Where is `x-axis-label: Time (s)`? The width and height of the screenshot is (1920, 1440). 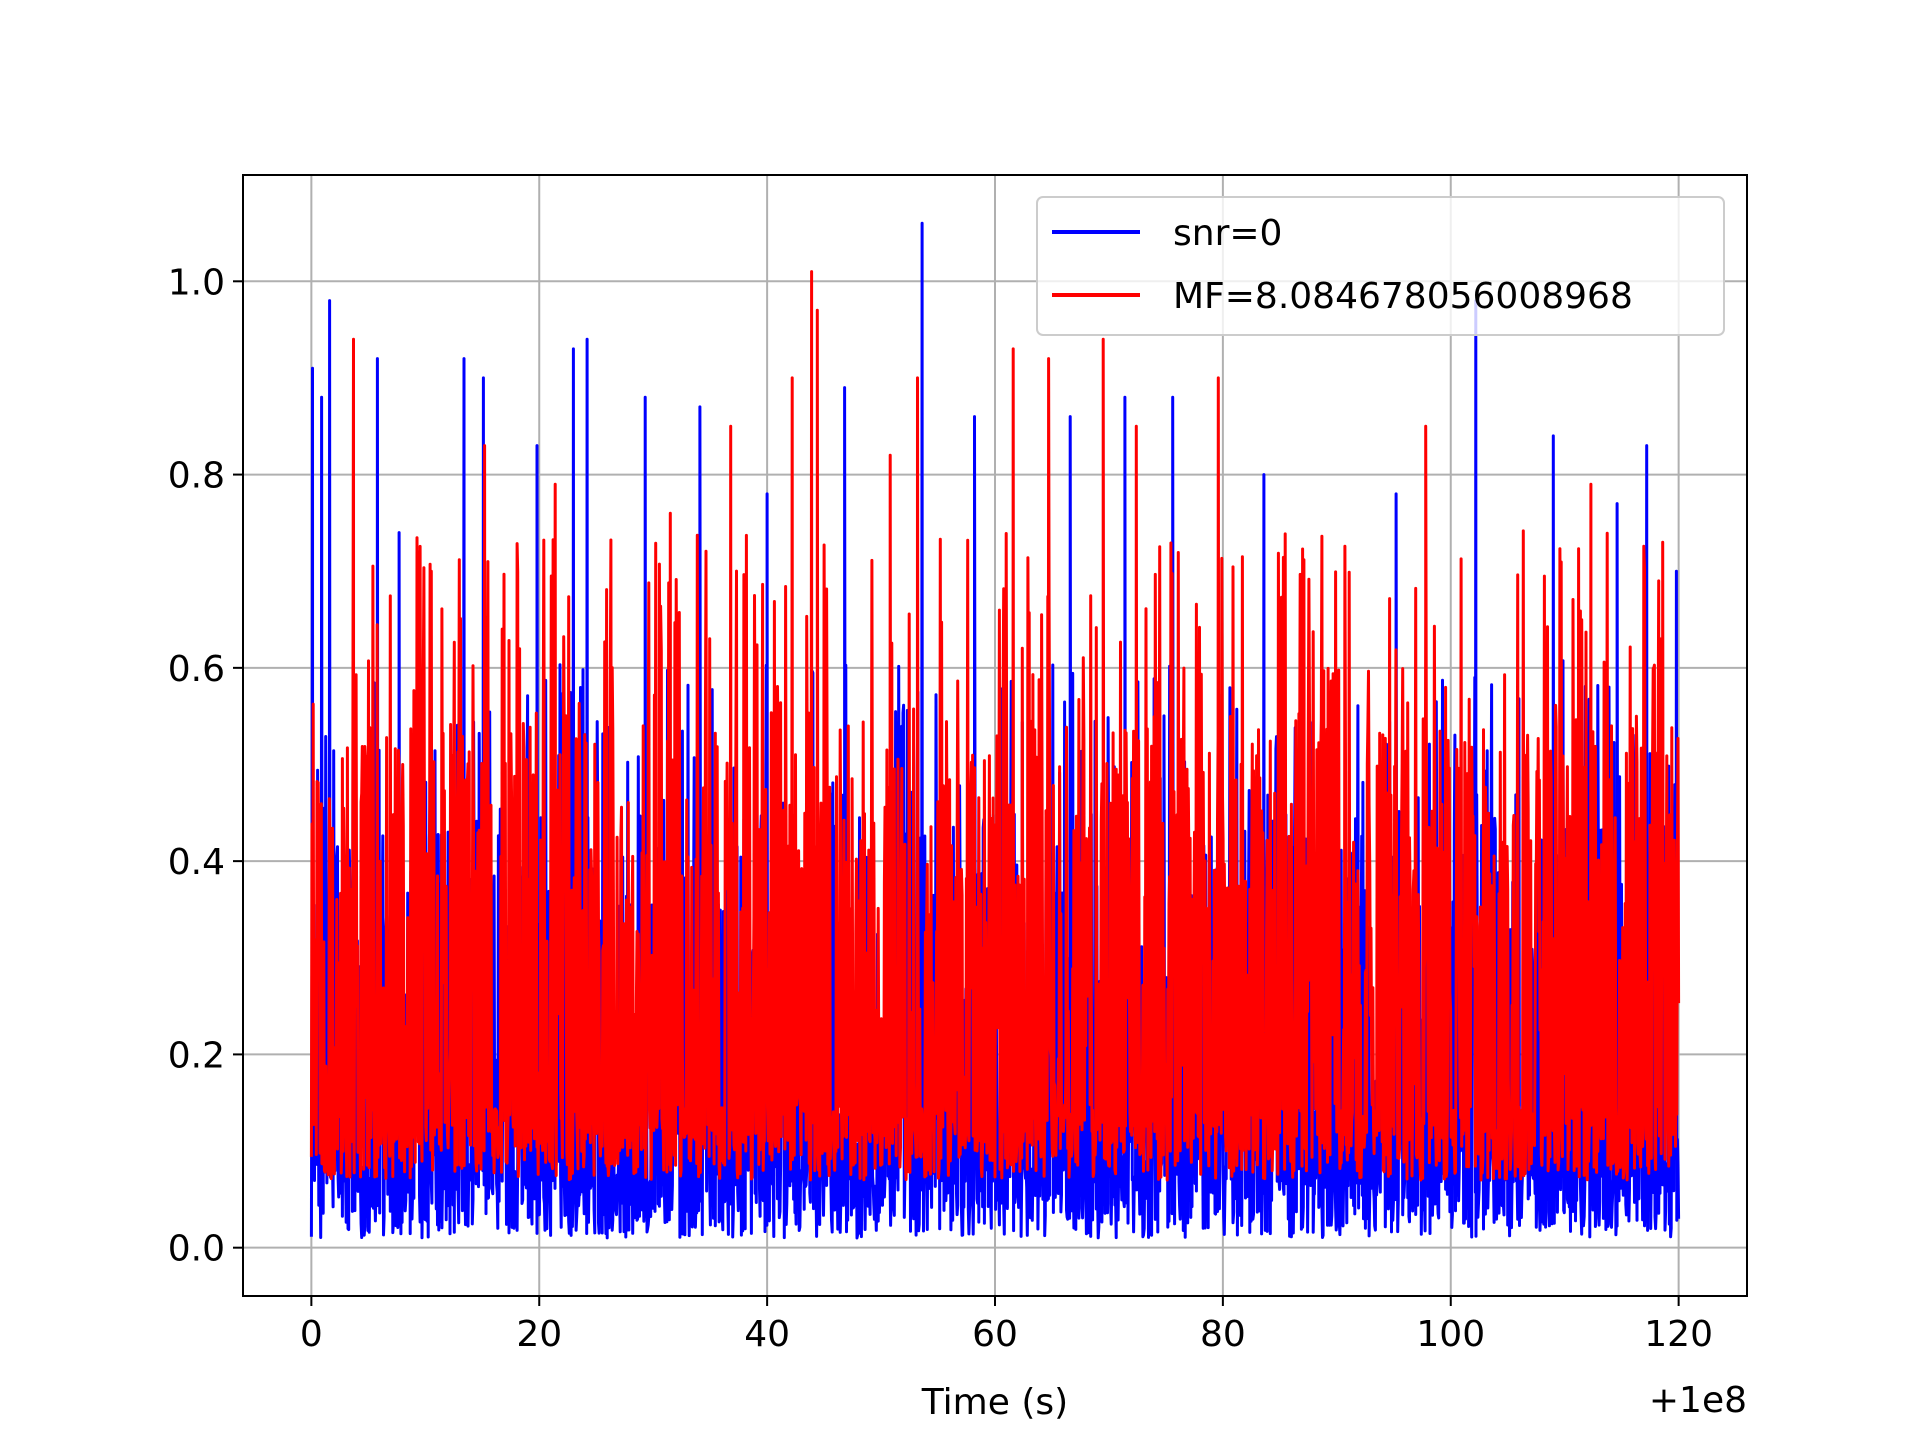 x-axis-label: Time (s) is located at coordinates (994, 1402).